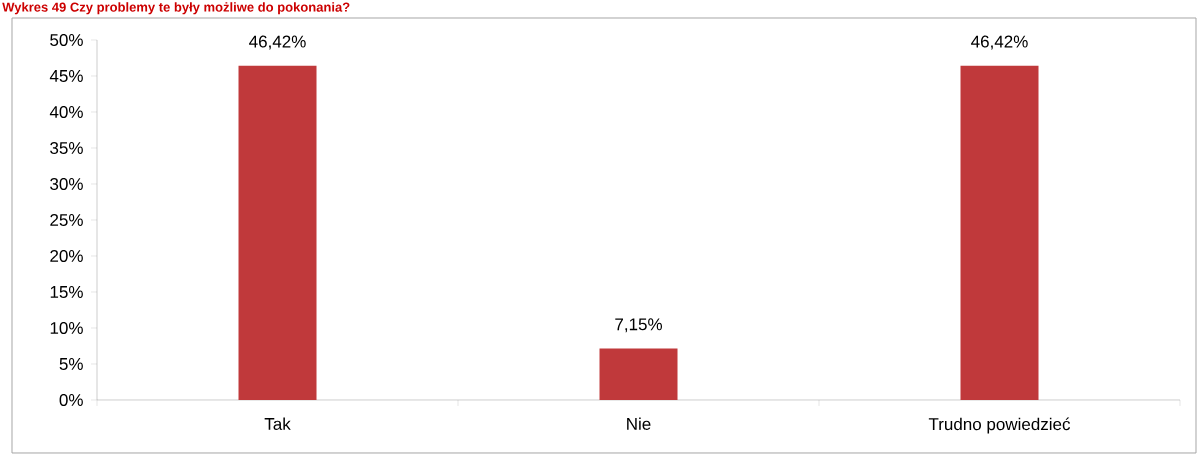 The width and height of the screenshot is (1204, 455). I want to click on y-tick-label: 10%, so click(66, 328).